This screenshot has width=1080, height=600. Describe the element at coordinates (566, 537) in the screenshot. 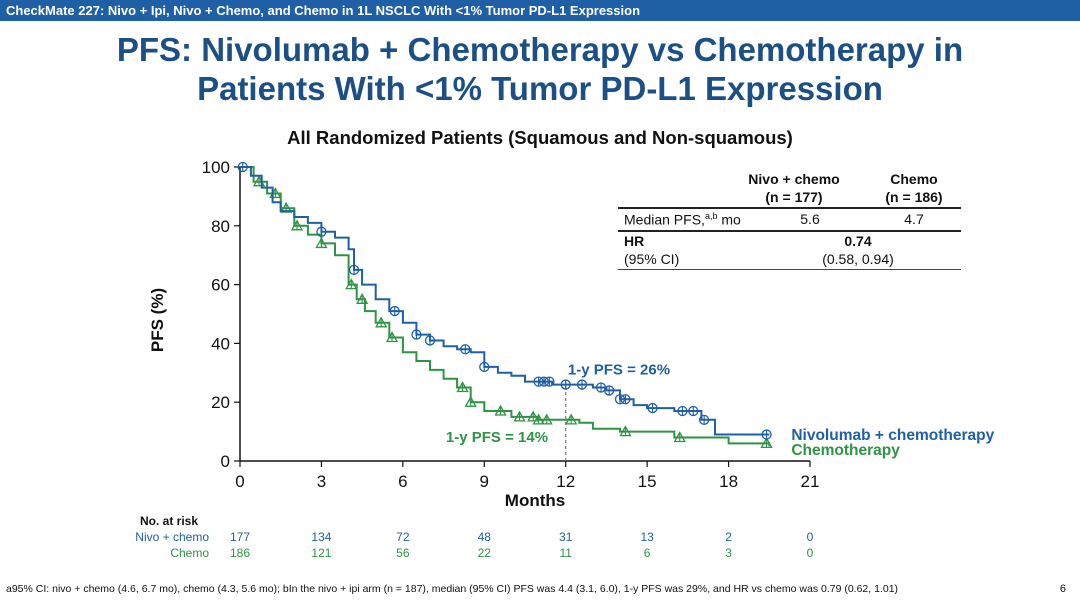

I see `risk-value-nivo-chemo: 31` at that location.